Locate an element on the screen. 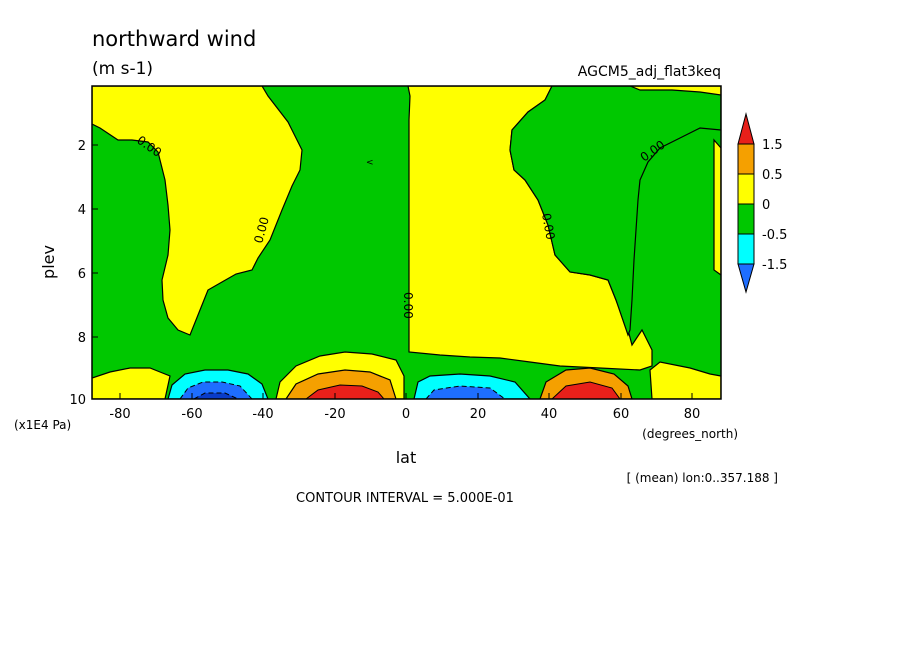 This screenshot has height=654, width=904. y-tick-label: 4 is located at coordinates (82, 210).